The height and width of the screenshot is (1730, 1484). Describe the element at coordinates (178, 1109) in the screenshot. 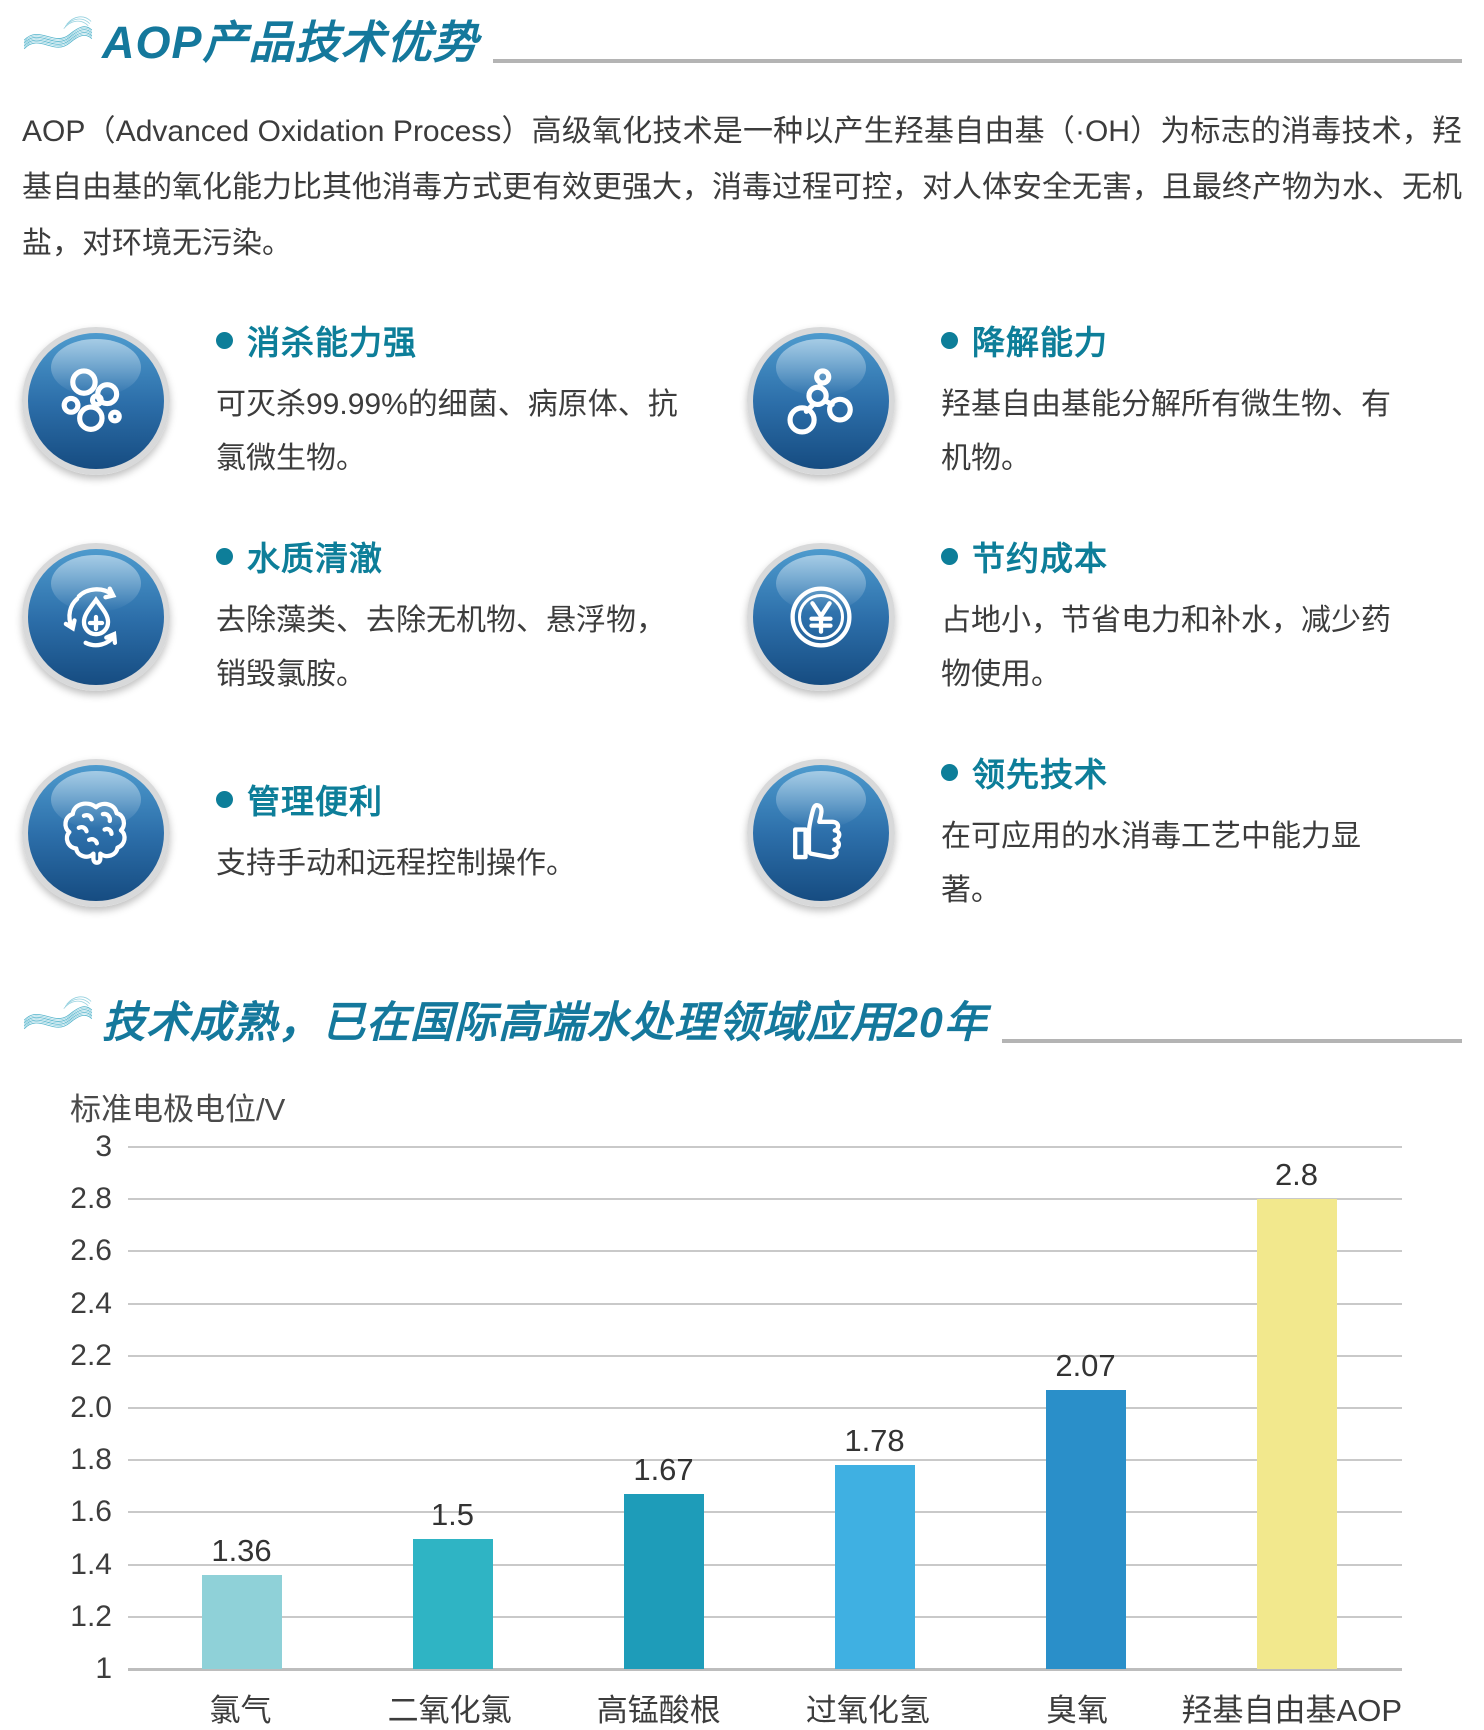

I see `chart-y-axis-label: 标准电极电位/V` at that location.